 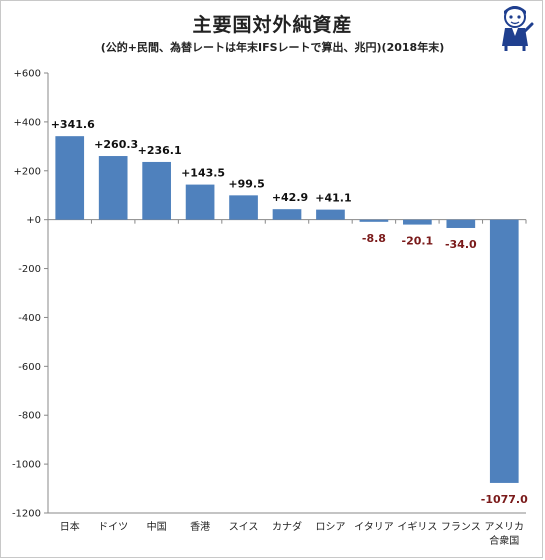 I want to click on x-tick-label: スイス, so click(x=244, y=527).